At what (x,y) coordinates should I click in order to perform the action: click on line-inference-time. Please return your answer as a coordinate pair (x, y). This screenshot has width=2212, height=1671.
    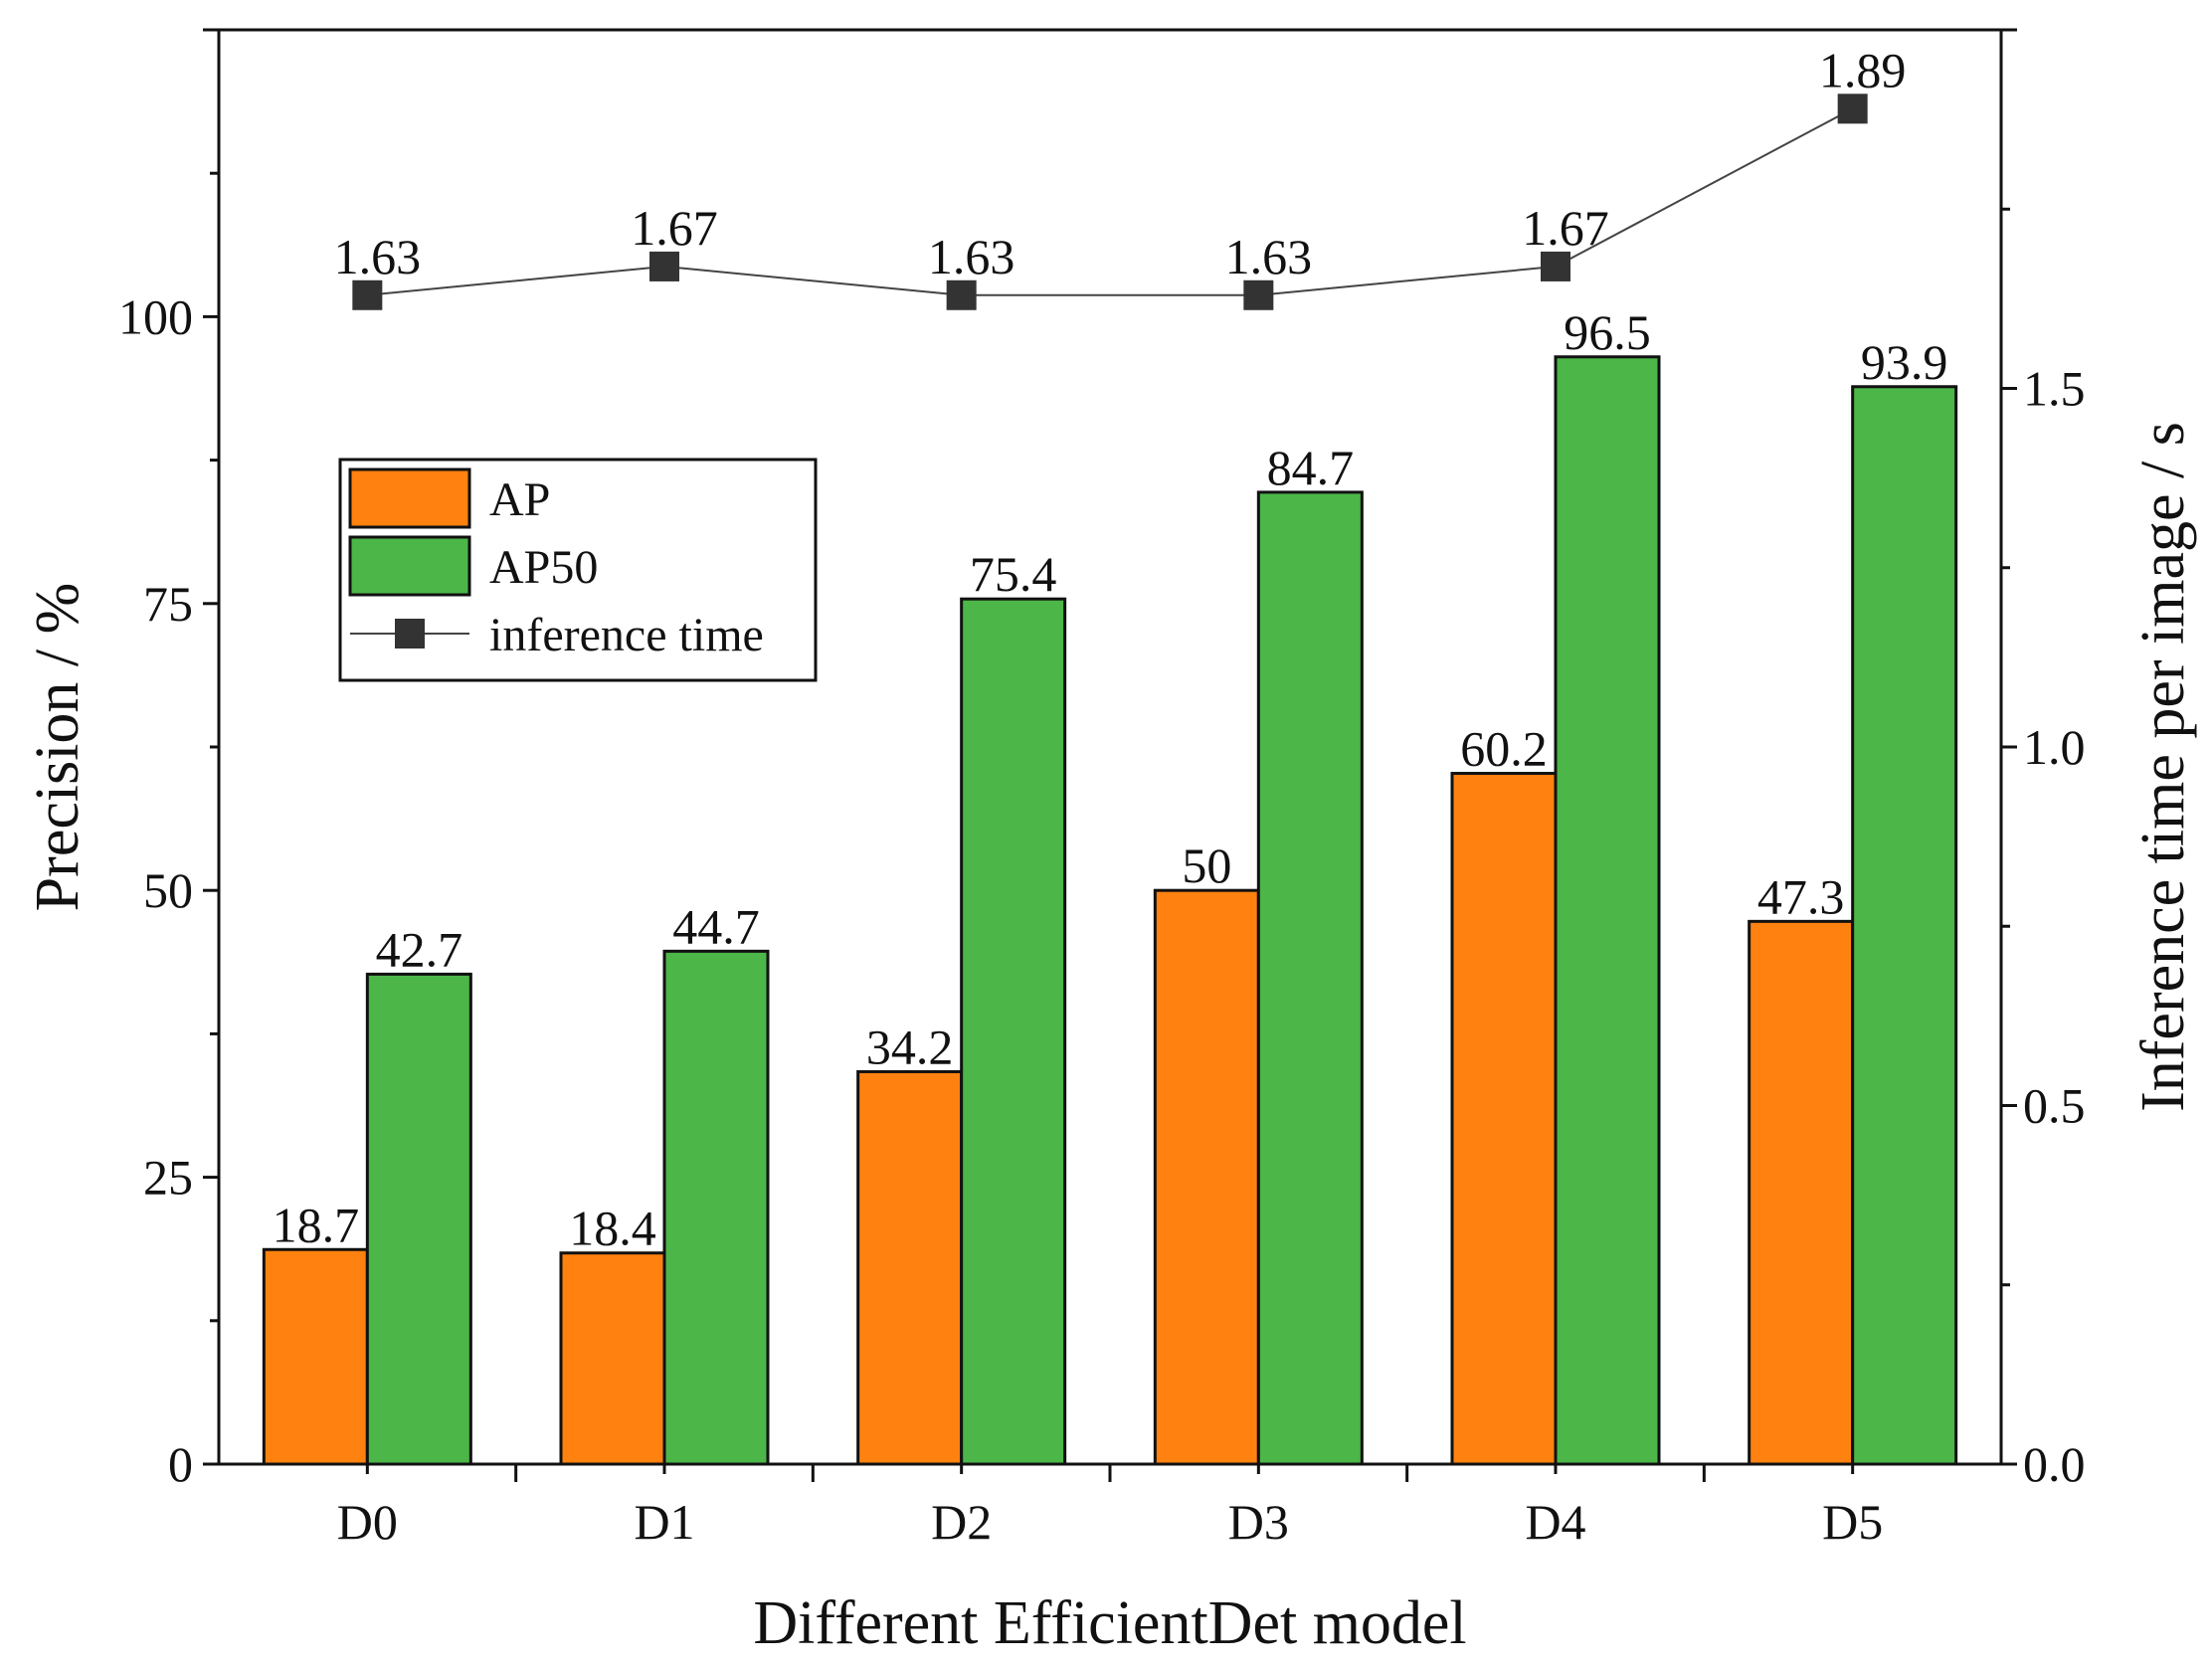
    Looking at the image, I should click on (1110, 201).